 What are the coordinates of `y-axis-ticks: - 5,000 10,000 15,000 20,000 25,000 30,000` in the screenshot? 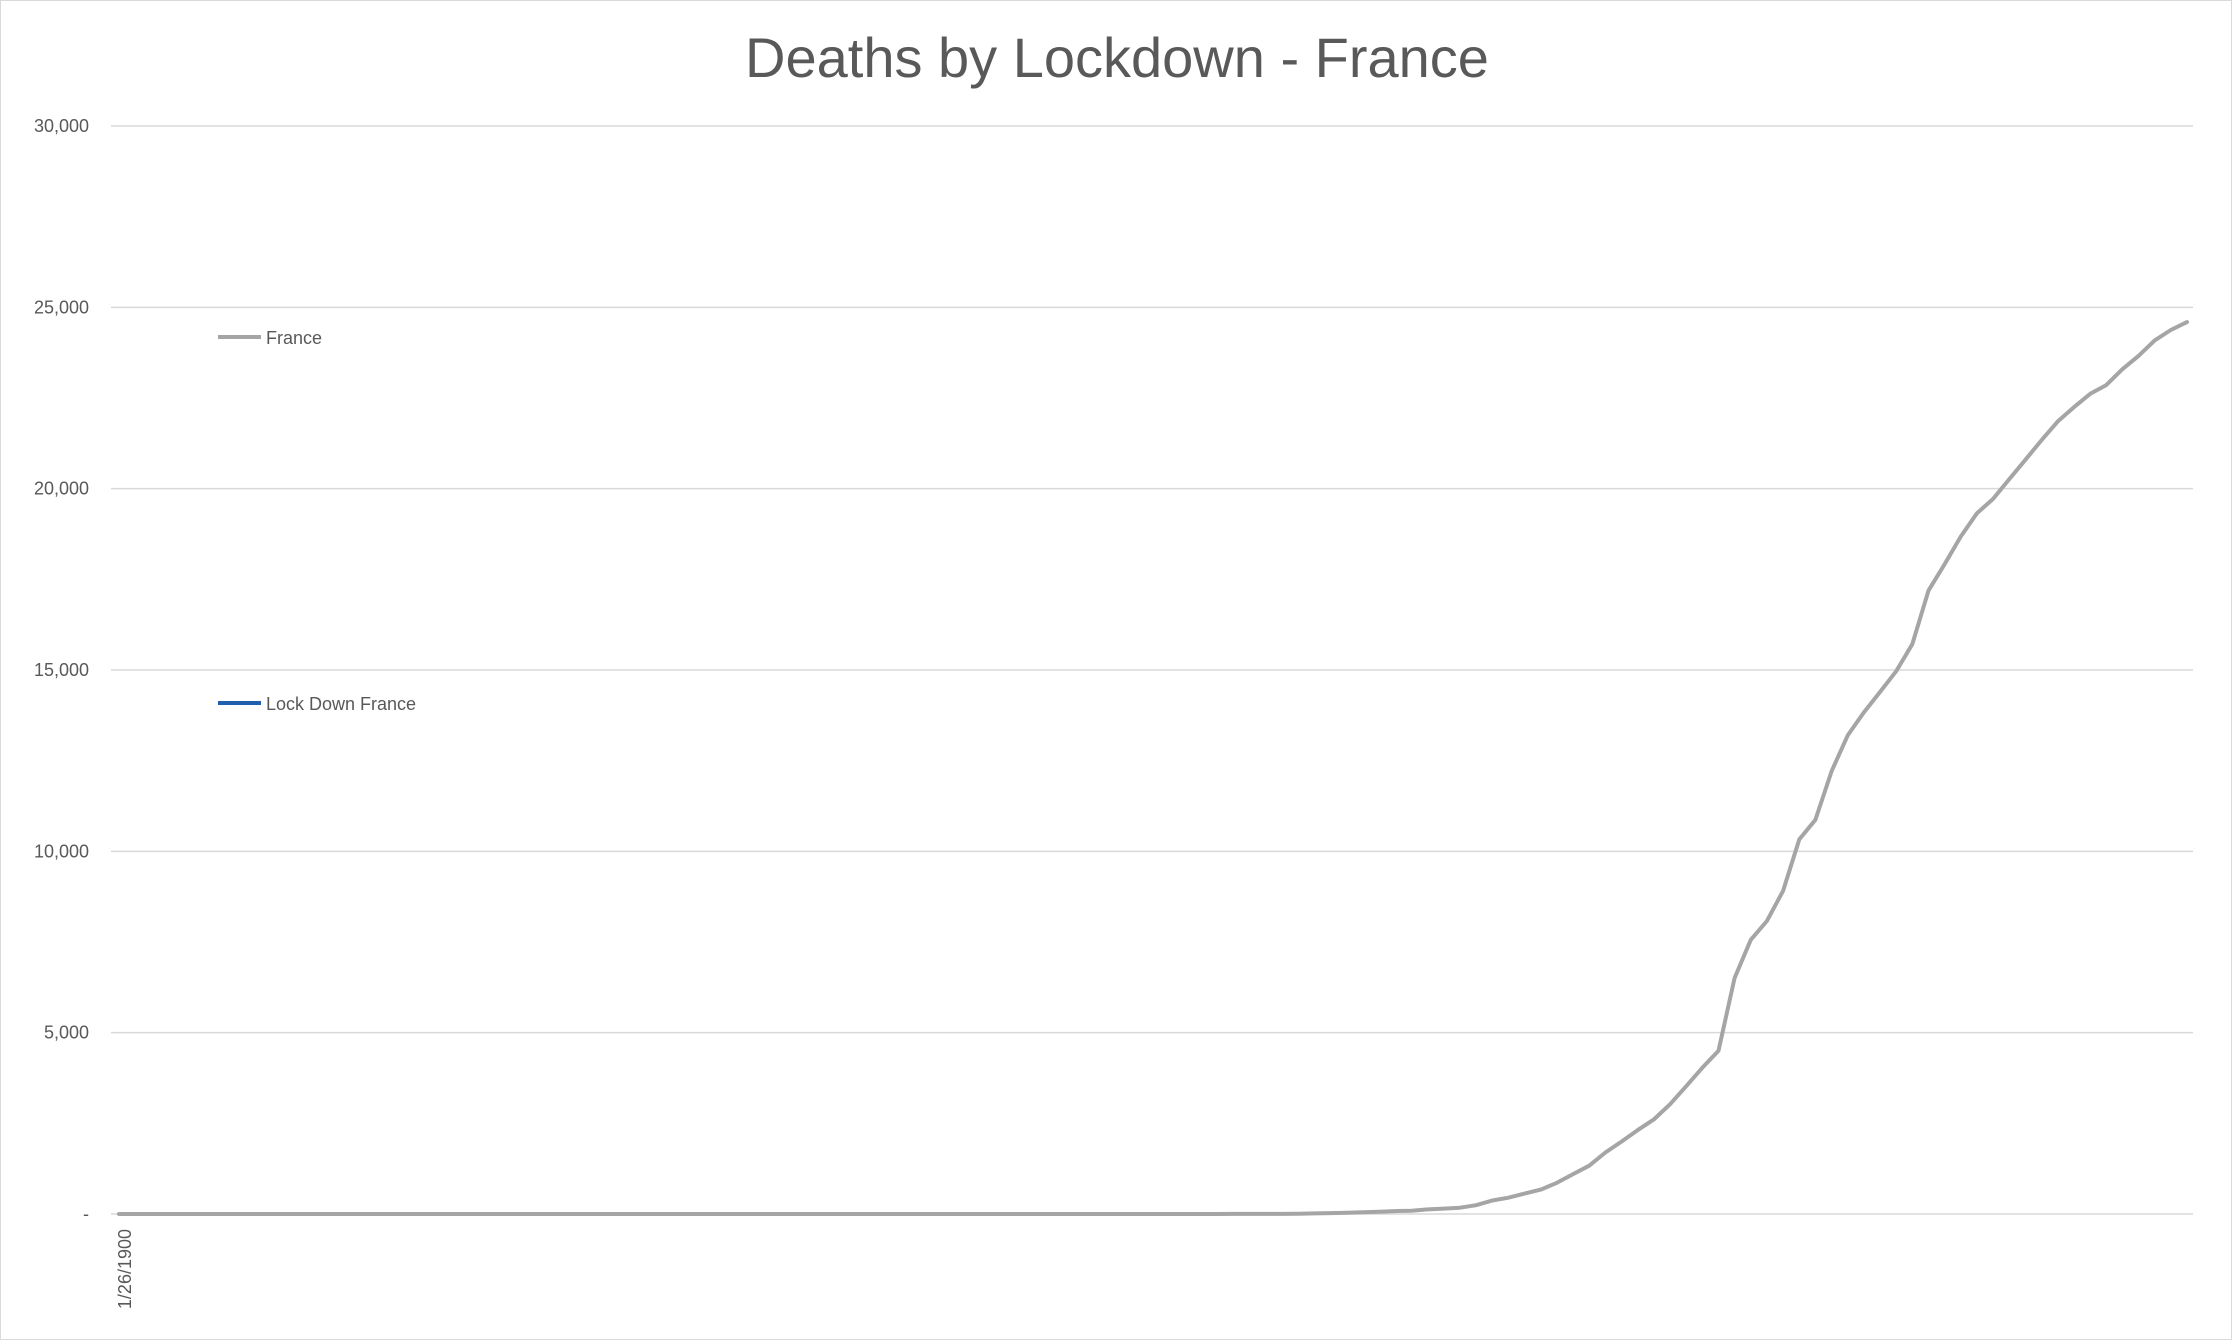 It's located at (61, 670).